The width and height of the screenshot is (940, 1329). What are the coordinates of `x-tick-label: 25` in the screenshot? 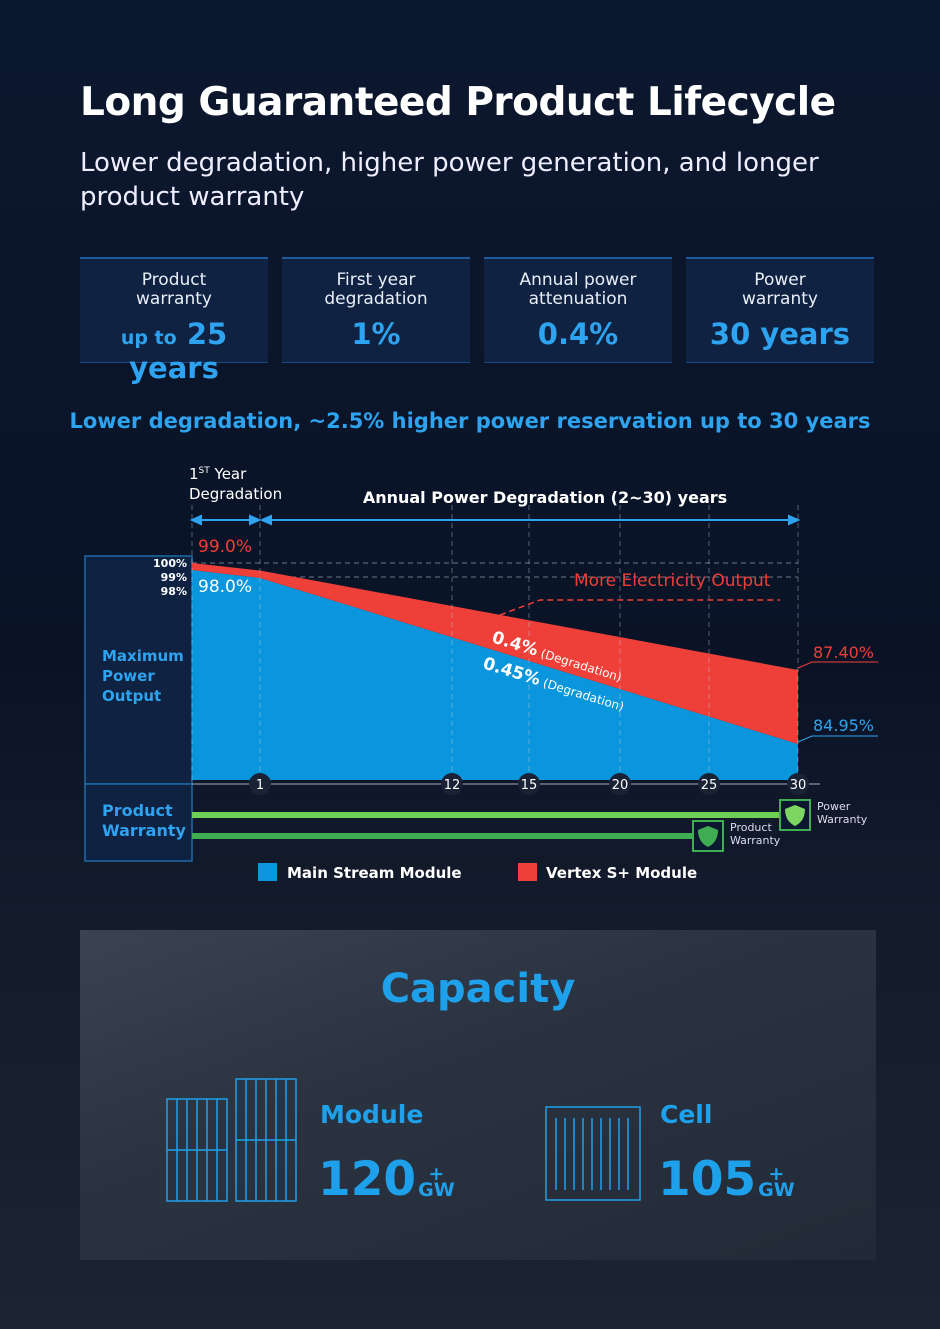 It's located at (709, 785).